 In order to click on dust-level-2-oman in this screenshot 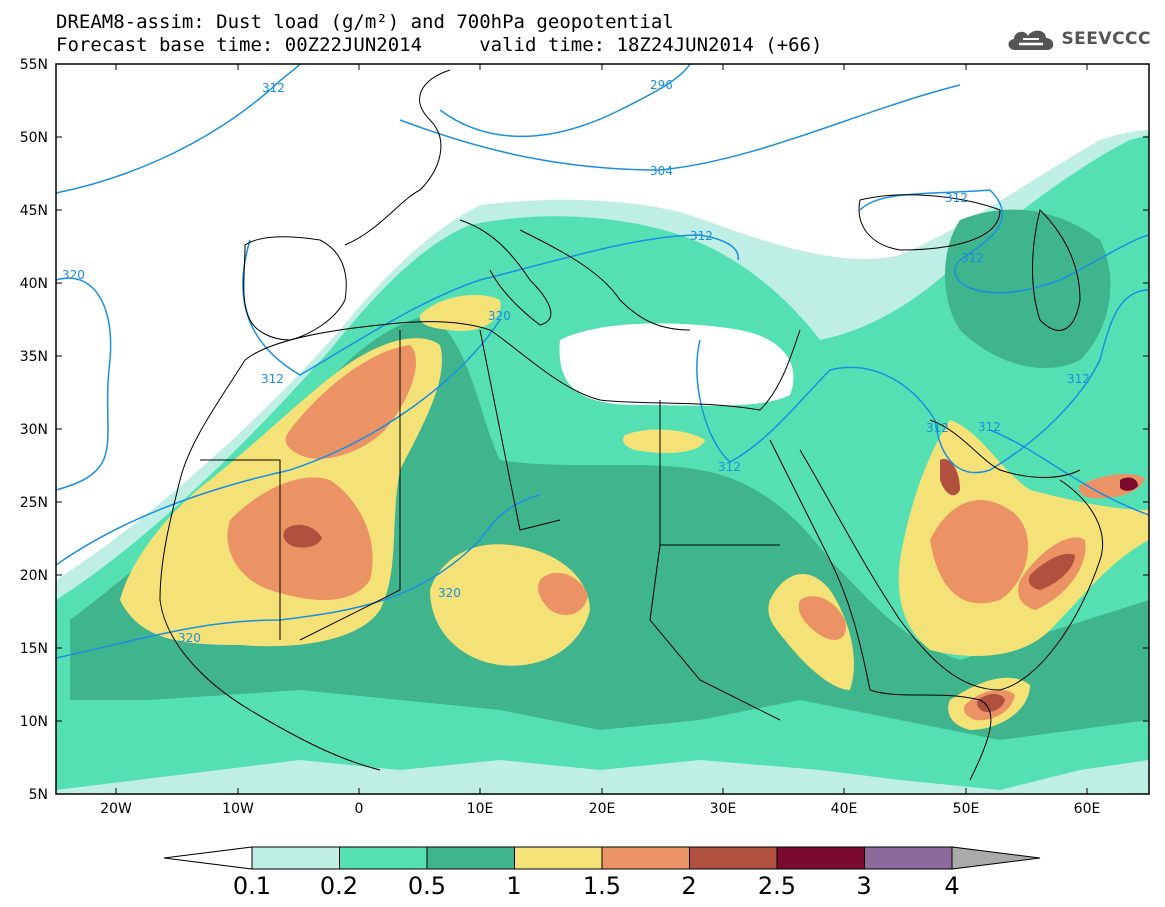, I will do `click(1051, 571)`.